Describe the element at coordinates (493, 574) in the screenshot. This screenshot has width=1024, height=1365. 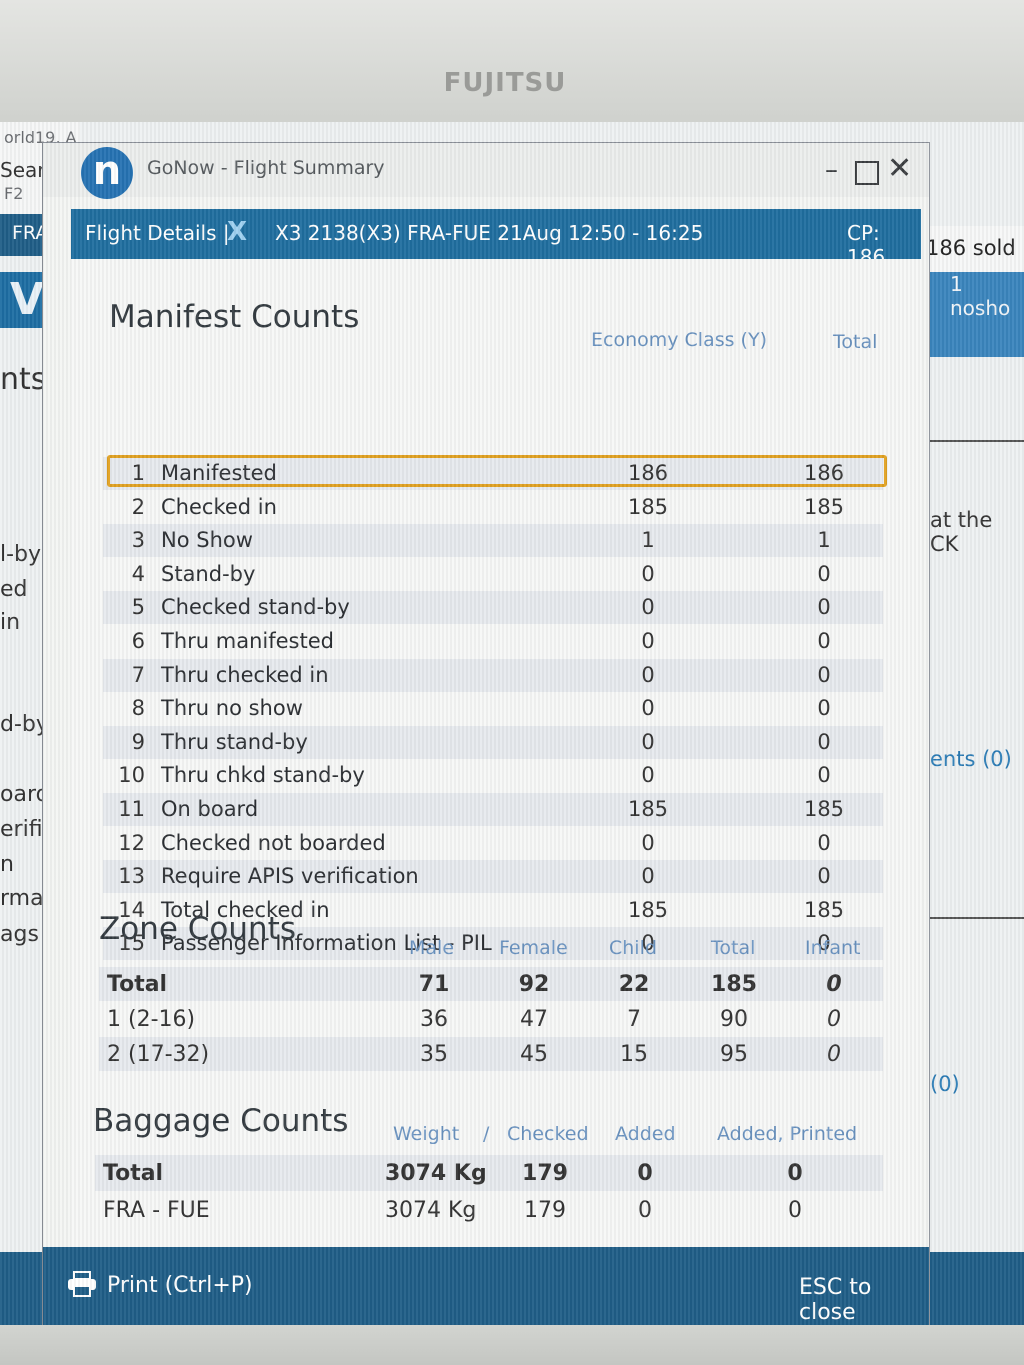
I see `manifest-row: 4 Stand-by 0 0` at that location.